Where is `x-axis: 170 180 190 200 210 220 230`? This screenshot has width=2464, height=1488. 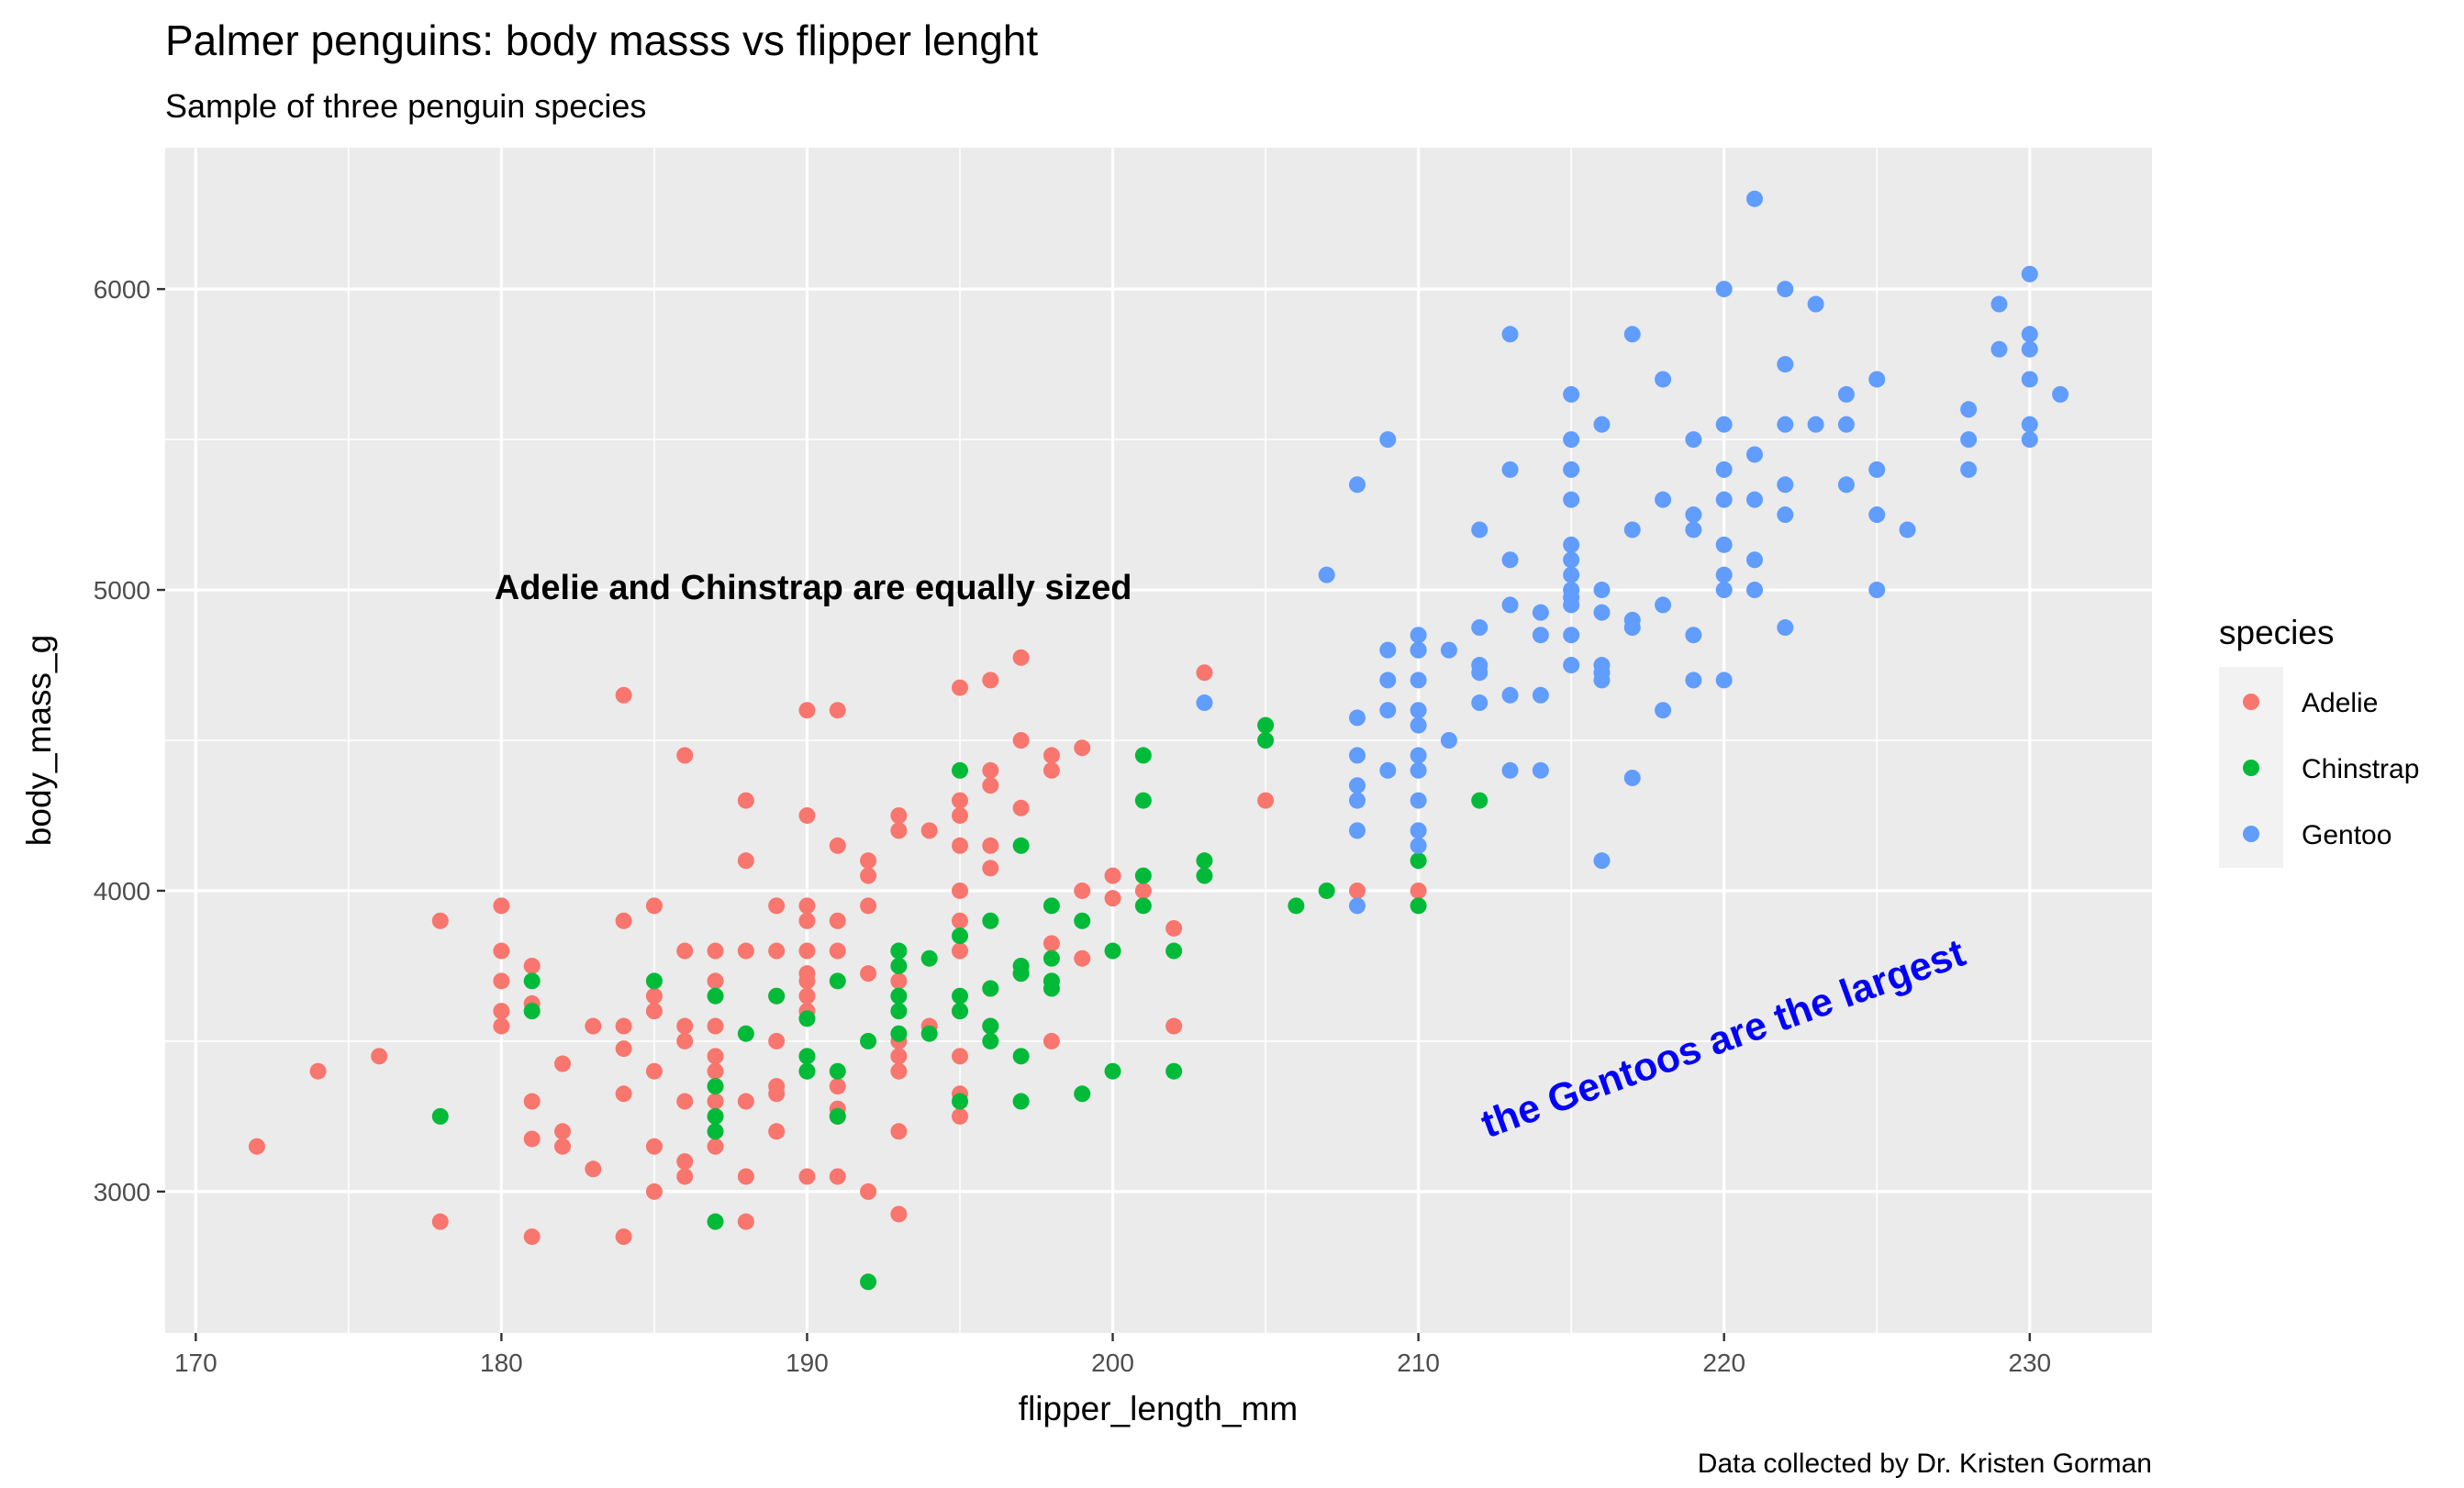 x-axis: 170 180 190 200 210 220 230 is located at coordinates (1113, 1355).